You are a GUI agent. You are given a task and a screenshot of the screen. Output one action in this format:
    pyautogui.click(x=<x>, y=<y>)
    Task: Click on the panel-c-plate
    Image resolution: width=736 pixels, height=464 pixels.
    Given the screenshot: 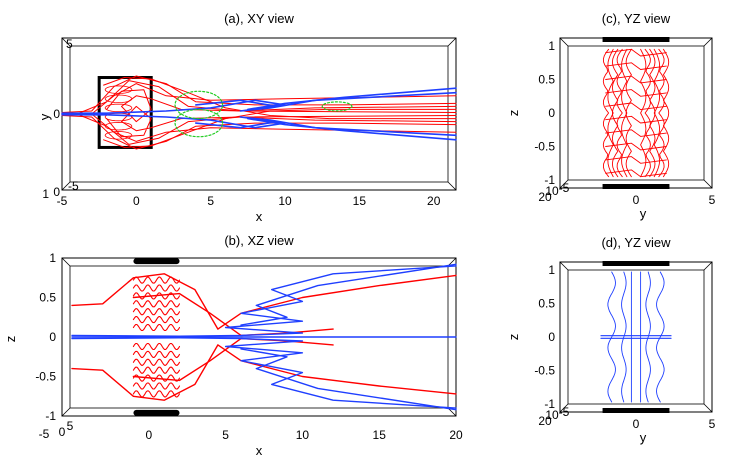 What is the action you would take?
    pyautogui.click(x=636, y=39)
    